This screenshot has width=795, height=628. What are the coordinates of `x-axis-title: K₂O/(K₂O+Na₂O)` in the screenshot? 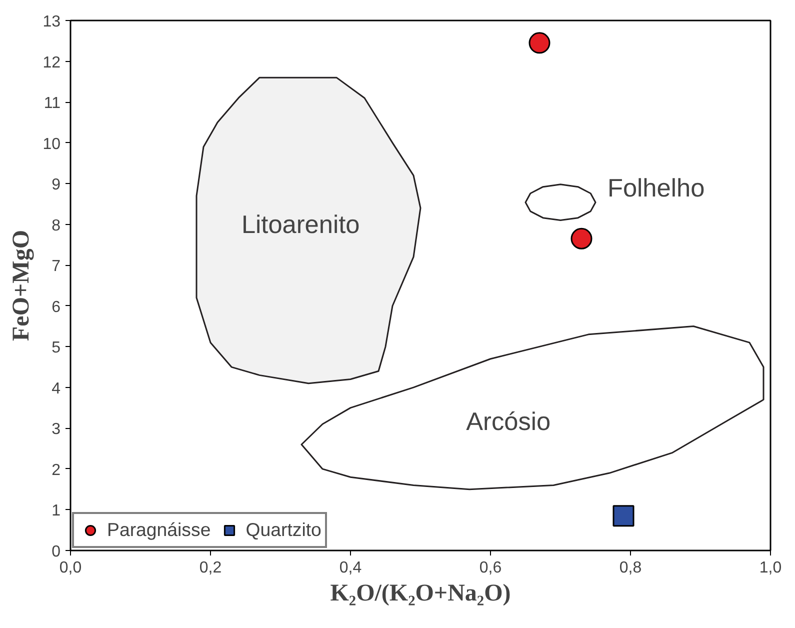 It's located at (420, 593).